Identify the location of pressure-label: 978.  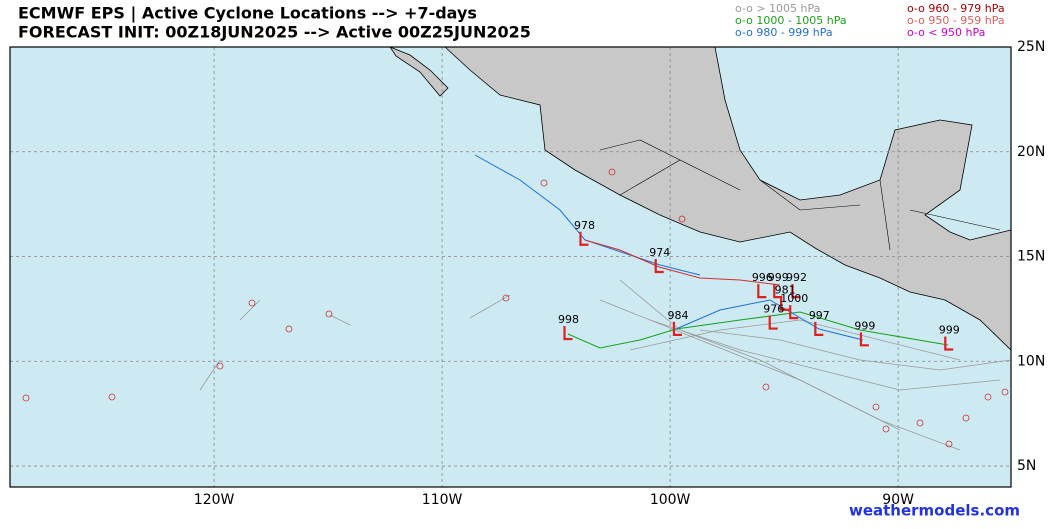
(584, 225).